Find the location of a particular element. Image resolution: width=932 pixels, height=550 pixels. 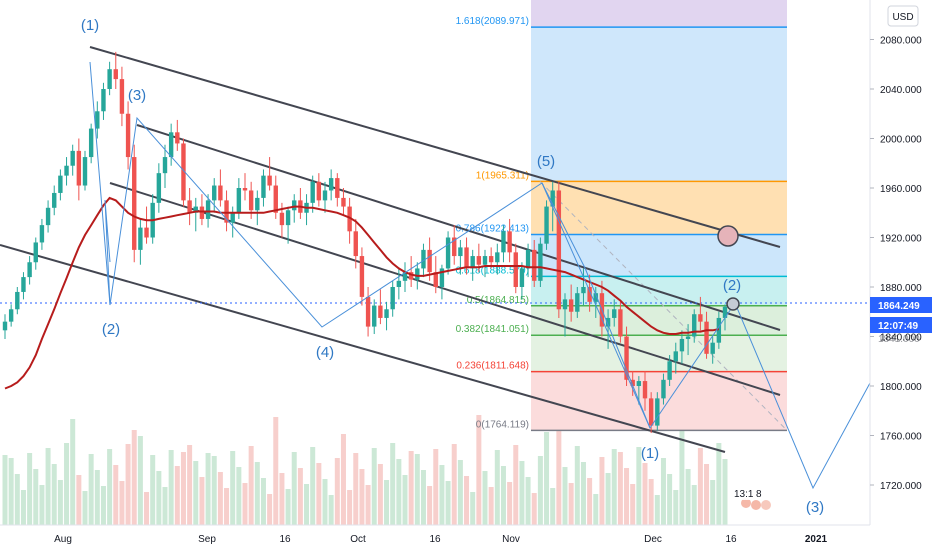

wave-label: (3) is located at coordinates (137, 95).